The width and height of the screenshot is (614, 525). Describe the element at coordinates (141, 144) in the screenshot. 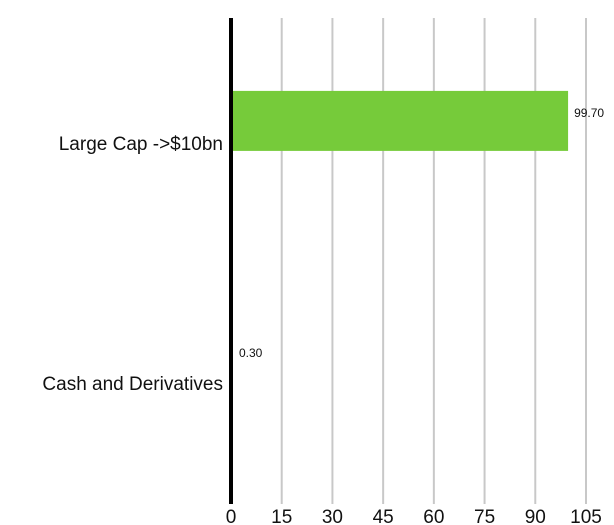

I see `category-label-large-cap-10bn: Large Cap ->$10bn` at that location.